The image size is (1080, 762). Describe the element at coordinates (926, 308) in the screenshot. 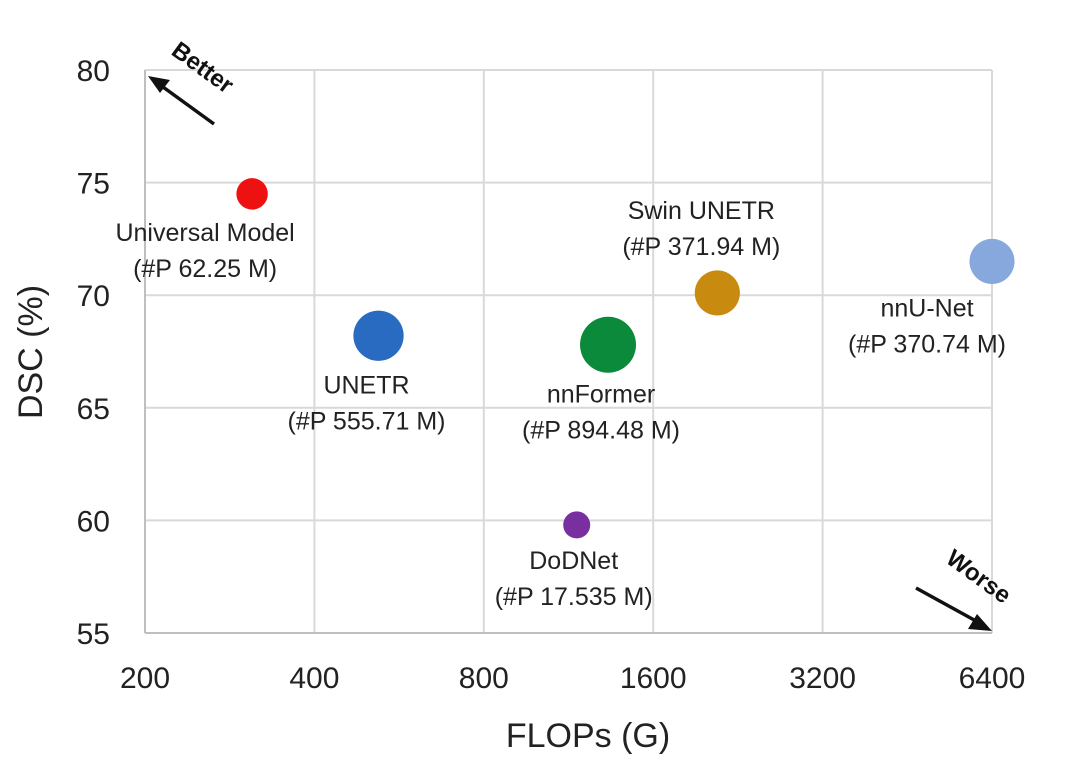

I see `point-name-label: nnU-Net` at that location.